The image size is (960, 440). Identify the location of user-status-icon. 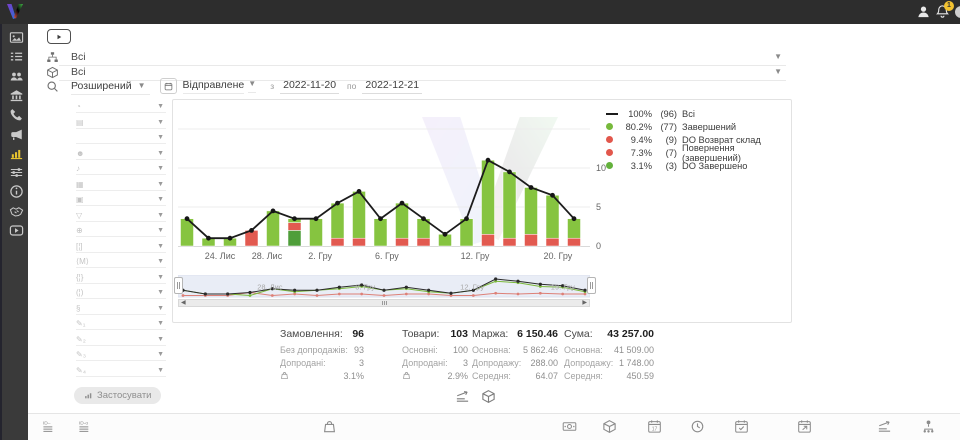
(923, 11).